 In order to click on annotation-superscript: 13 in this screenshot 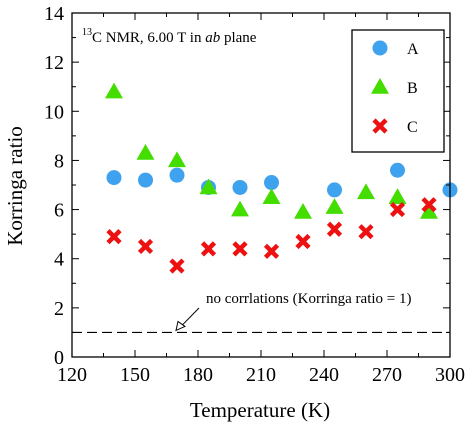, I will do `click(87, 32)`.